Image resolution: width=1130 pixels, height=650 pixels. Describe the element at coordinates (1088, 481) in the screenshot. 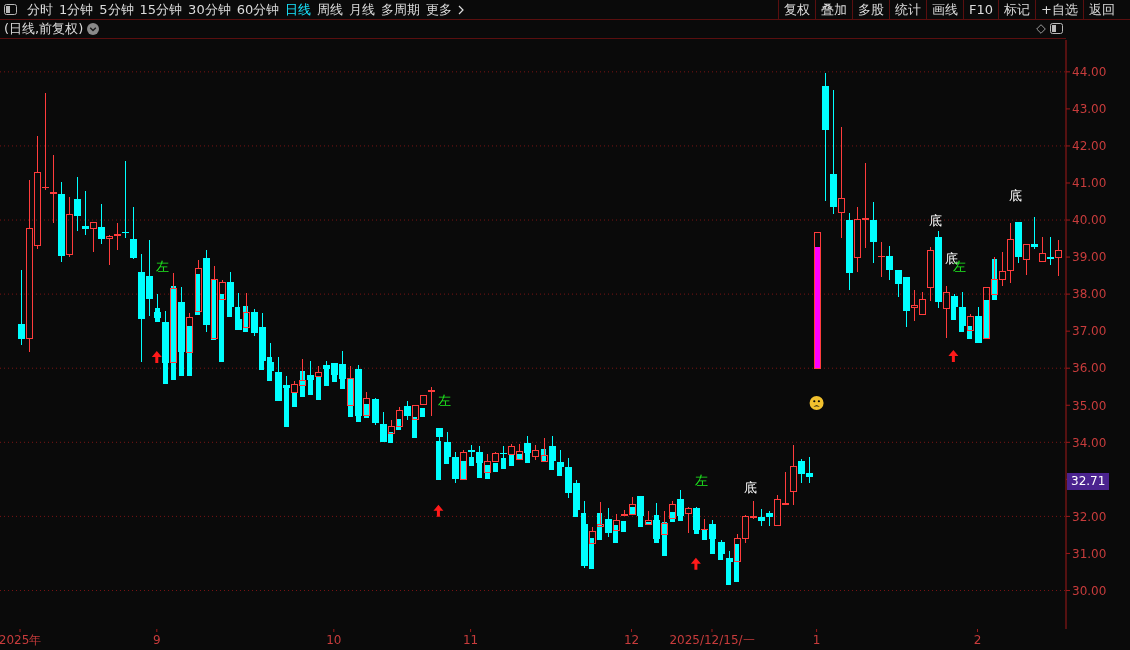

I see `text: 32.71` at that location.